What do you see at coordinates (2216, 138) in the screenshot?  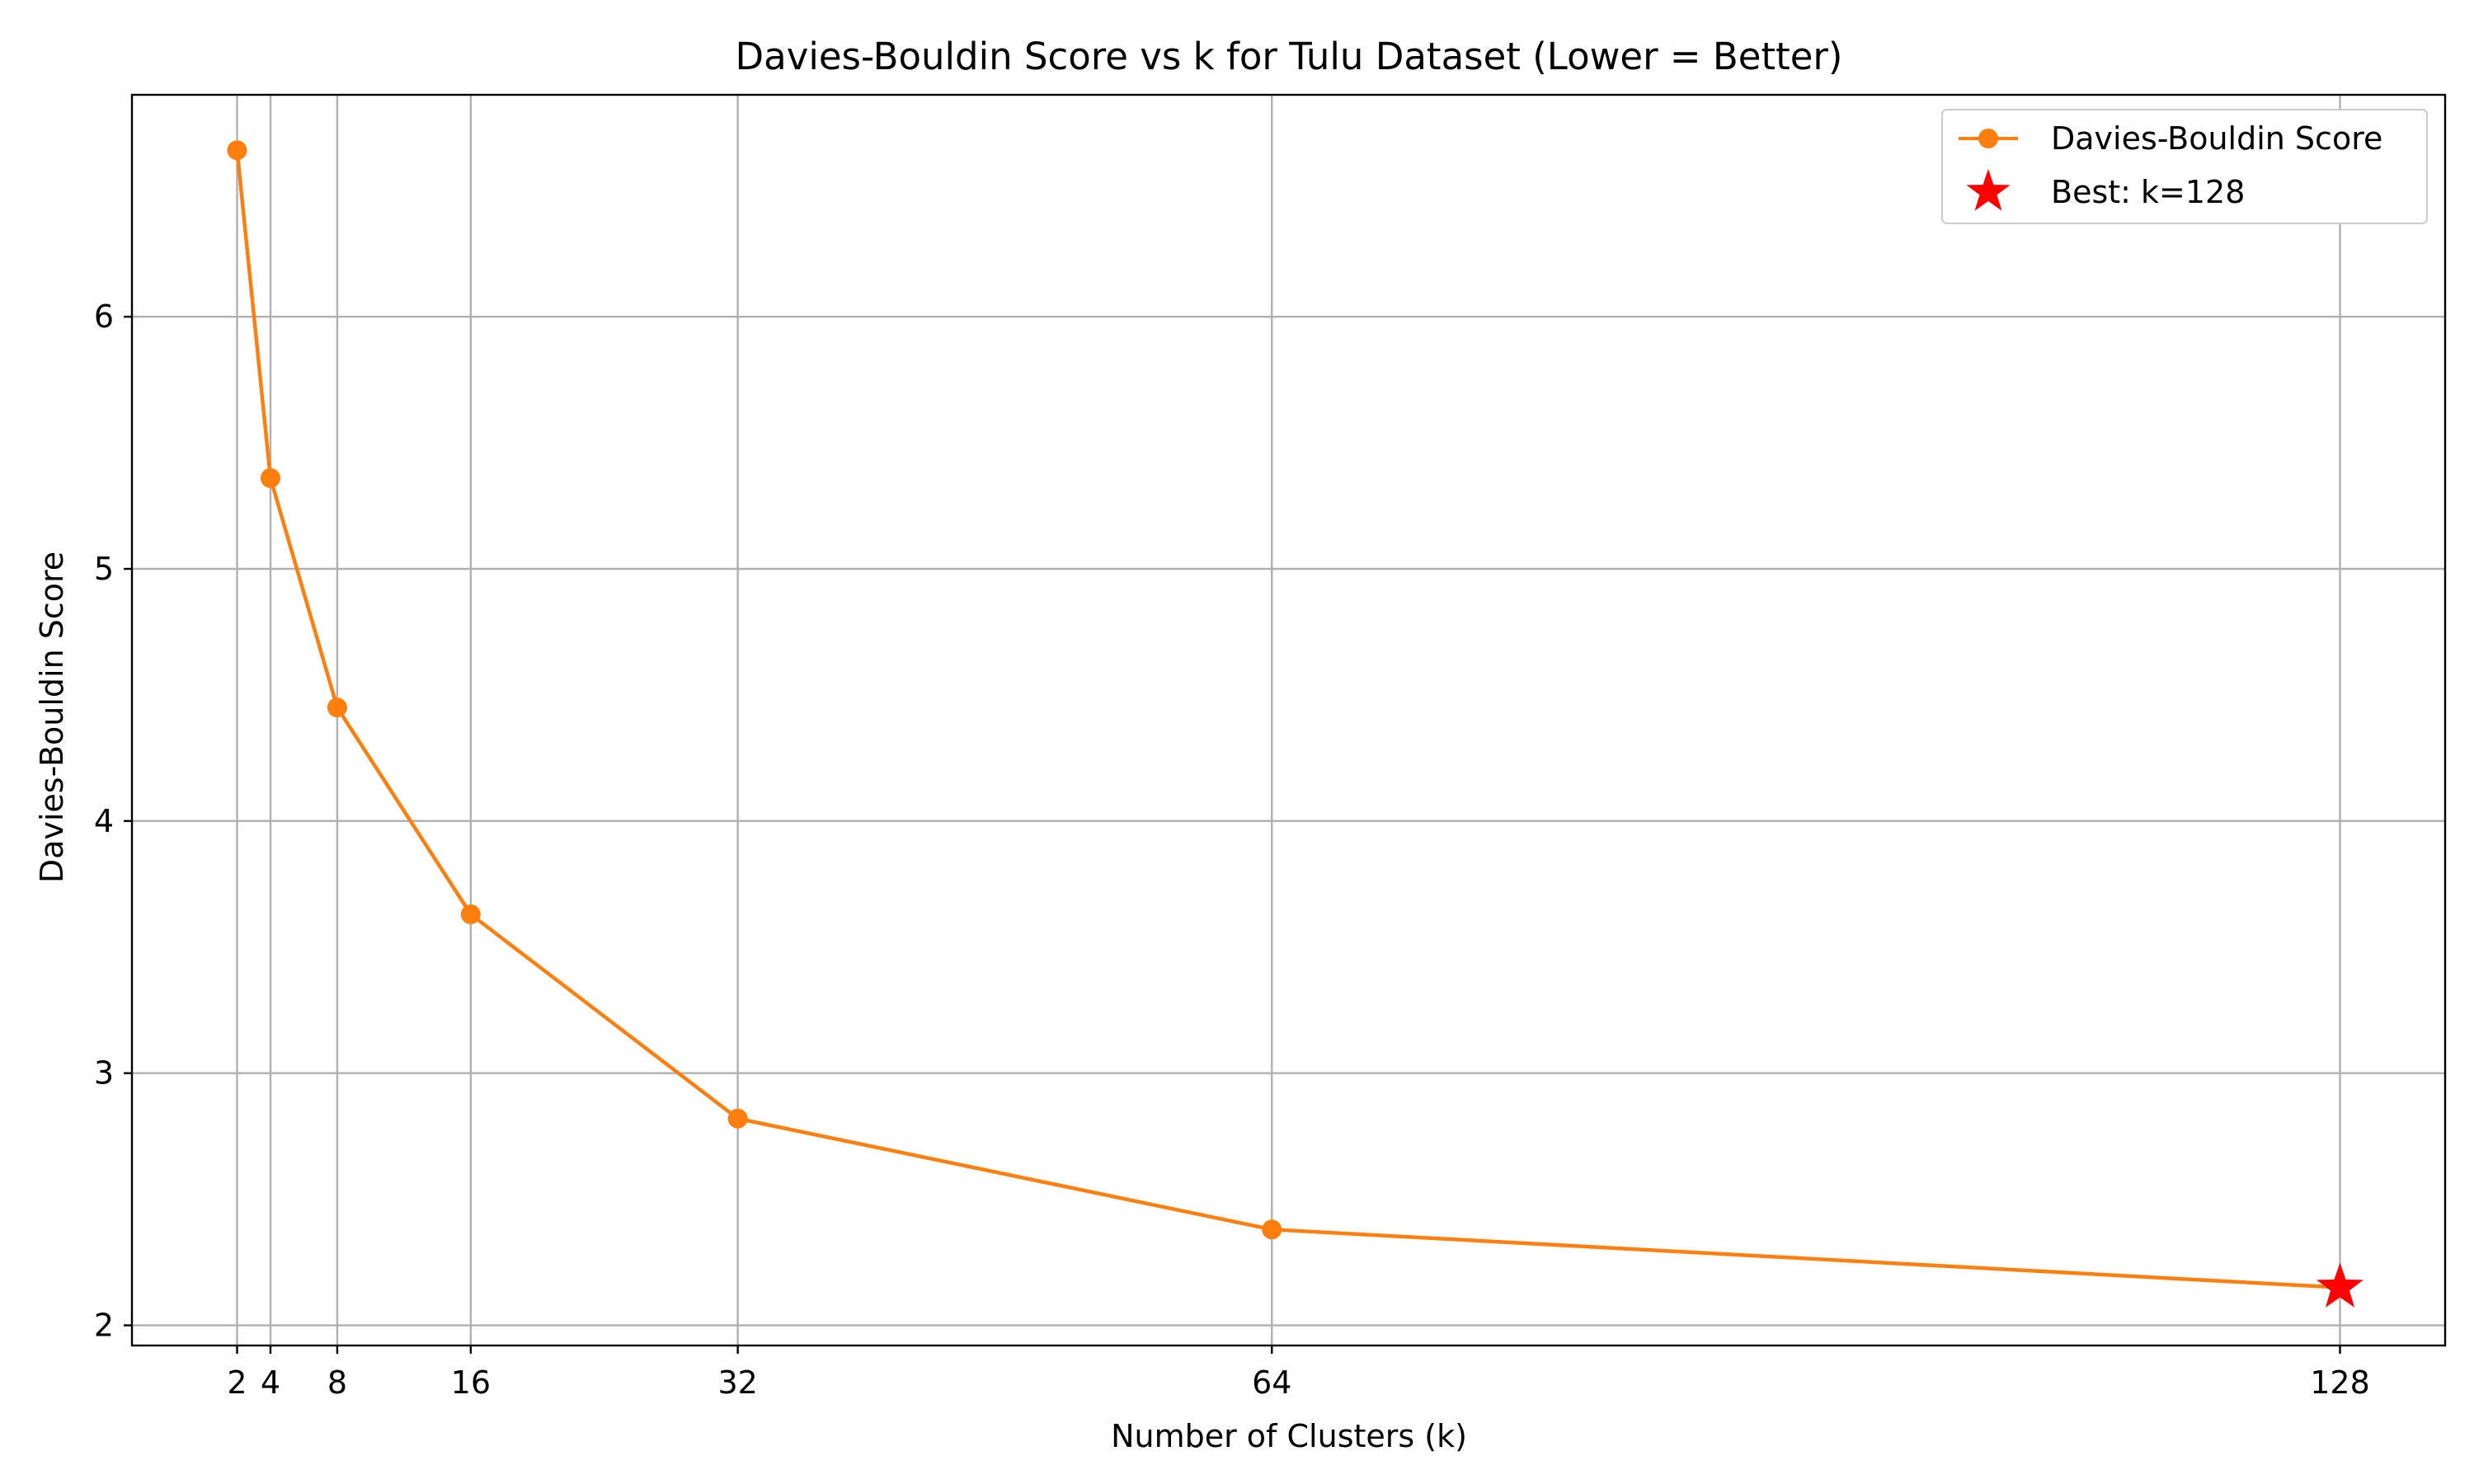 I see `legend-entry-series: Davies-Bouldin Score` at bounding box center [2216, 138].